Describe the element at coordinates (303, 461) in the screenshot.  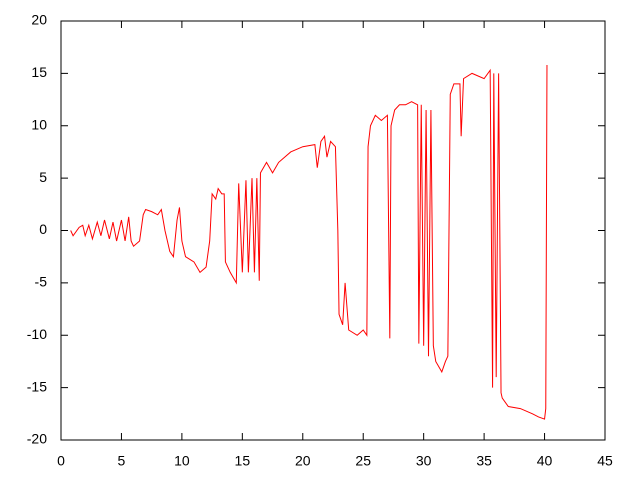
I see `x-tick-label: 20` at that location.